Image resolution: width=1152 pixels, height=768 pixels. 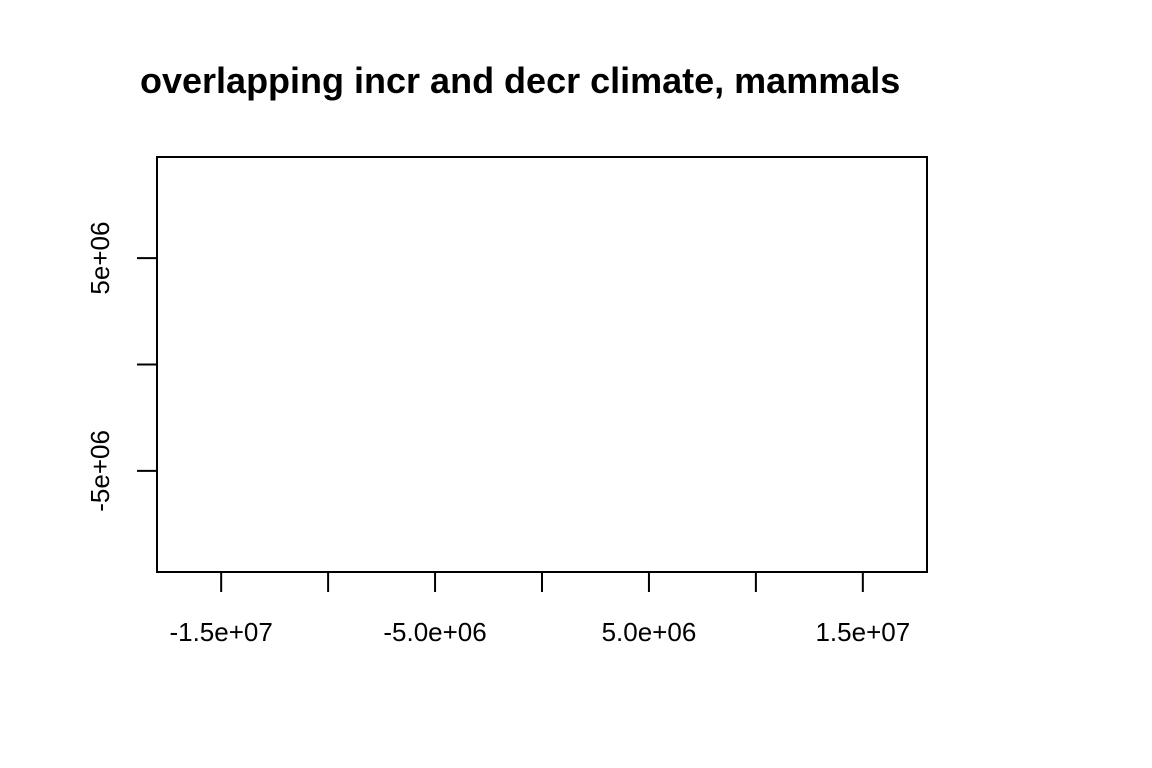 What do you see at coordinates (539, 609) in the screenshot?
I see `x-axis: -1.5e+07 -5.0e+06 5.0e+06 1.5e+07` at bounding box center [539, 609].